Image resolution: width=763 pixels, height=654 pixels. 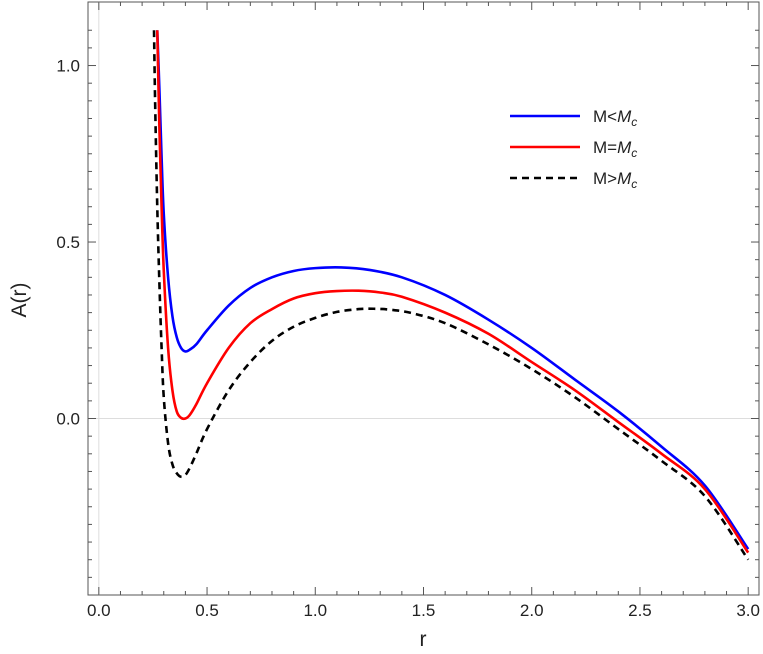 What do you see at coordinates (19, 300) in the screenshot?
I see `y-axis-label: A(r)` at bounding box center [19, 300].